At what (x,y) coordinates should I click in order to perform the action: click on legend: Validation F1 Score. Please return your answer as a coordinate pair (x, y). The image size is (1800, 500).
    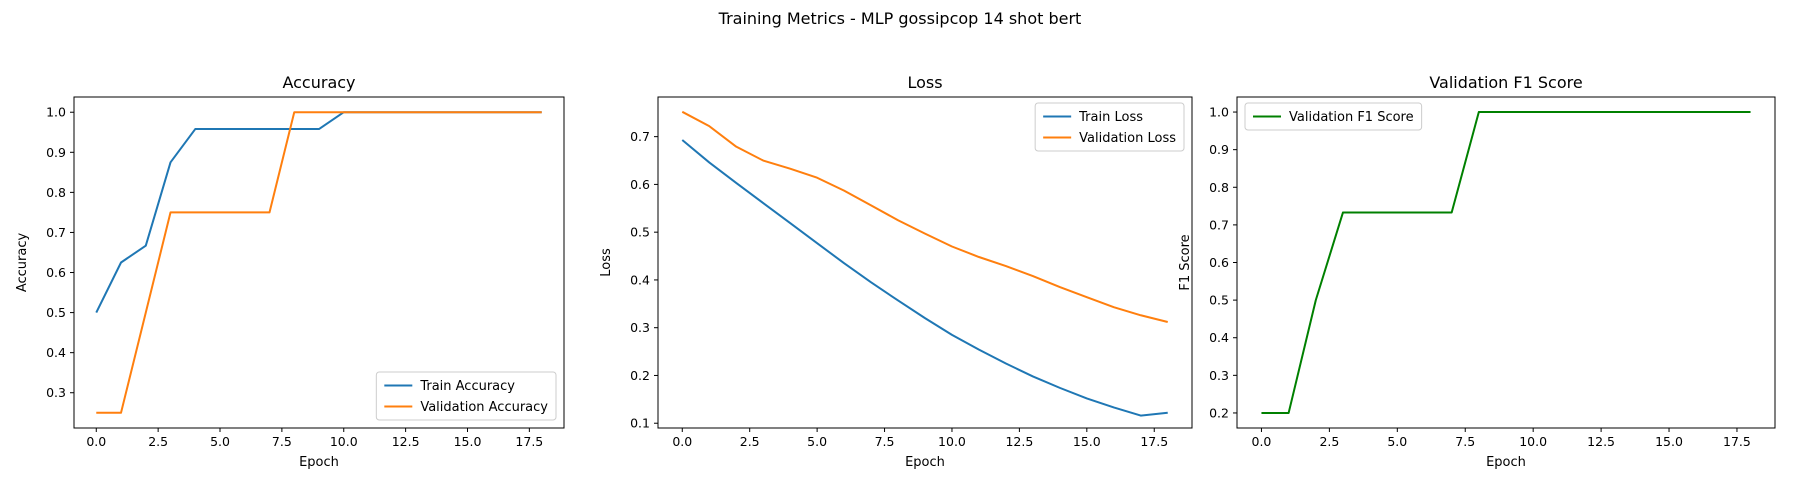
    Looking at the image, I should click on (1333, 116).